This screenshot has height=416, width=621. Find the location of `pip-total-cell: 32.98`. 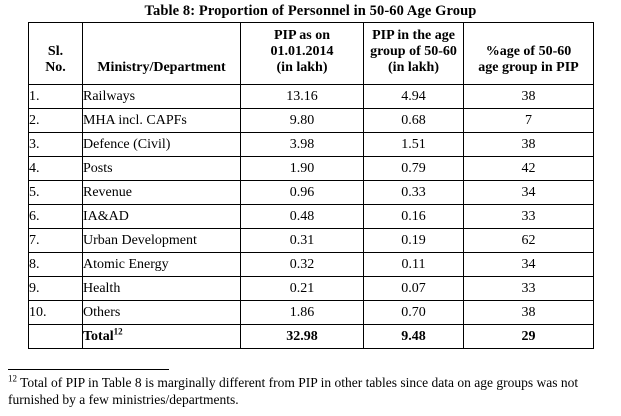

pip-total-cell: 32.98 is located at coordinates (302, 336).